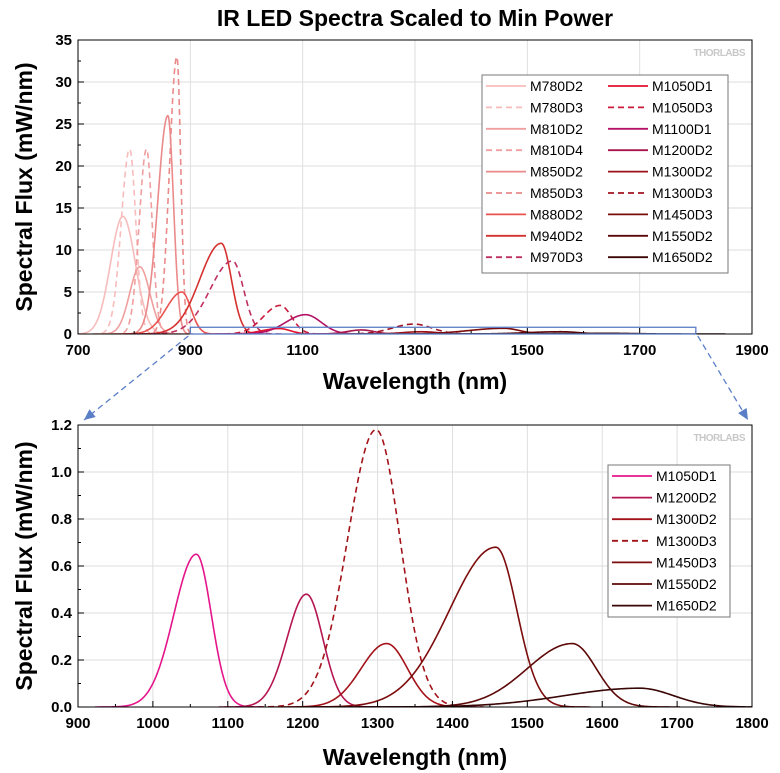 The width and height of the screenshot is (780, 773). I want to click on legend-label-m810d2: M810D2, so click(556, 129).